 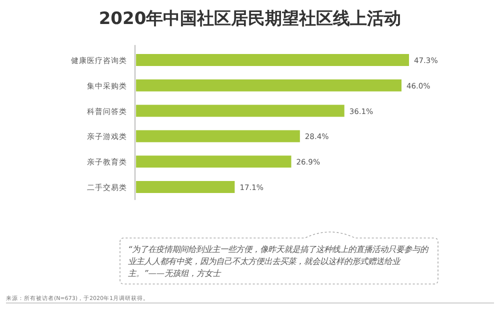 I want to click on text: “为了在疫情期间给到业主一些方便，像昨天就是搞了这种线上的直播活动只要参与的业主人人都有中奖，因为自己不太方便出去买菜，就会以这样的形式赠送给业主。”——无孩组，方女士, so click(x=279, y=261).